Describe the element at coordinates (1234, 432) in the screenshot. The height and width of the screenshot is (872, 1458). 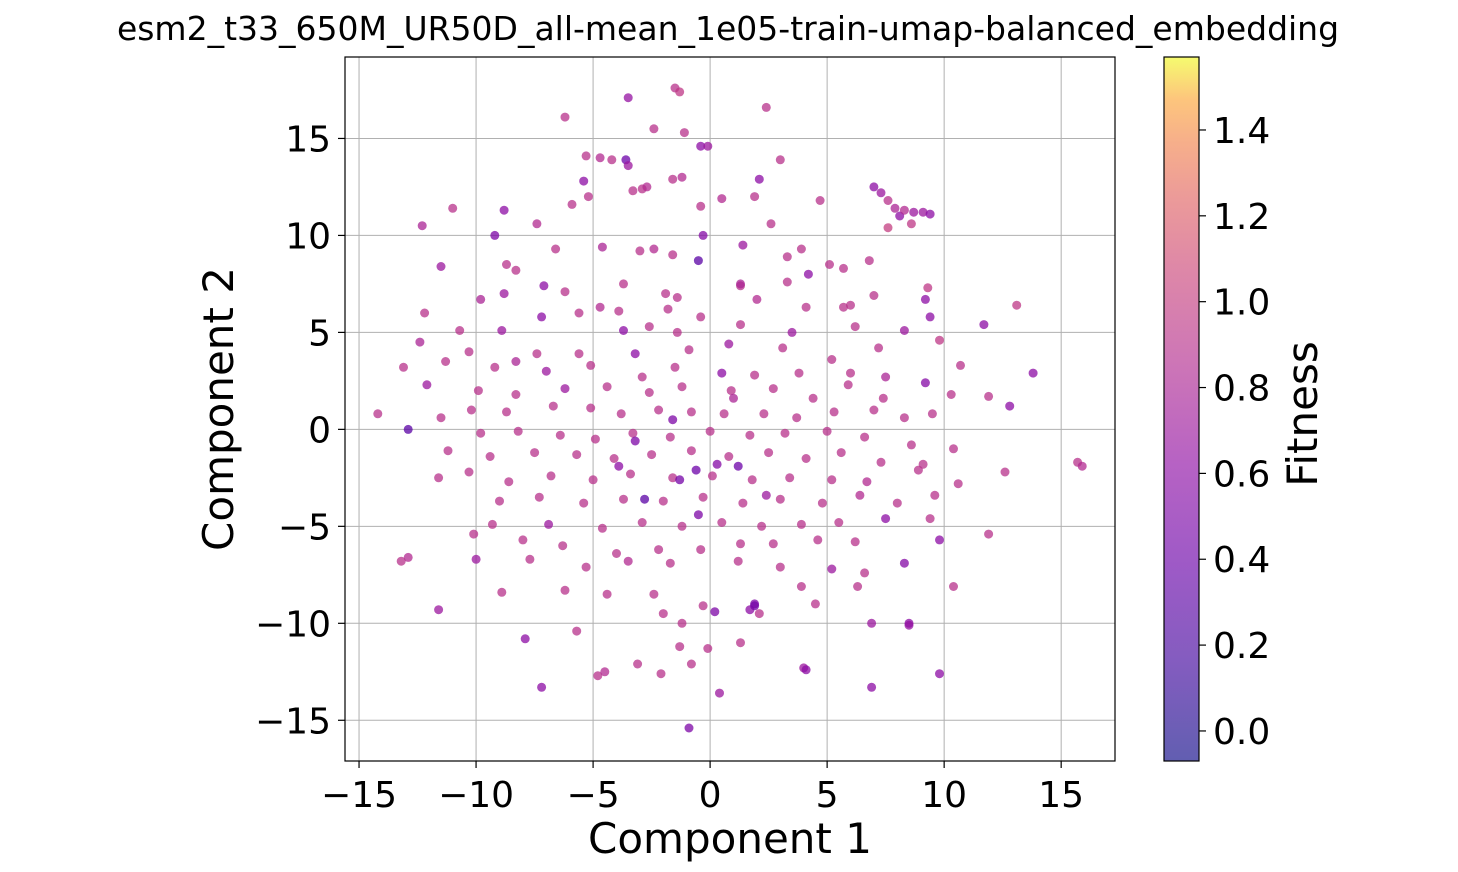
I see `colorbar-ticks: 0.0 0.2 0.4 0.6 0.8 1.0 1.2 1.4` at that location.